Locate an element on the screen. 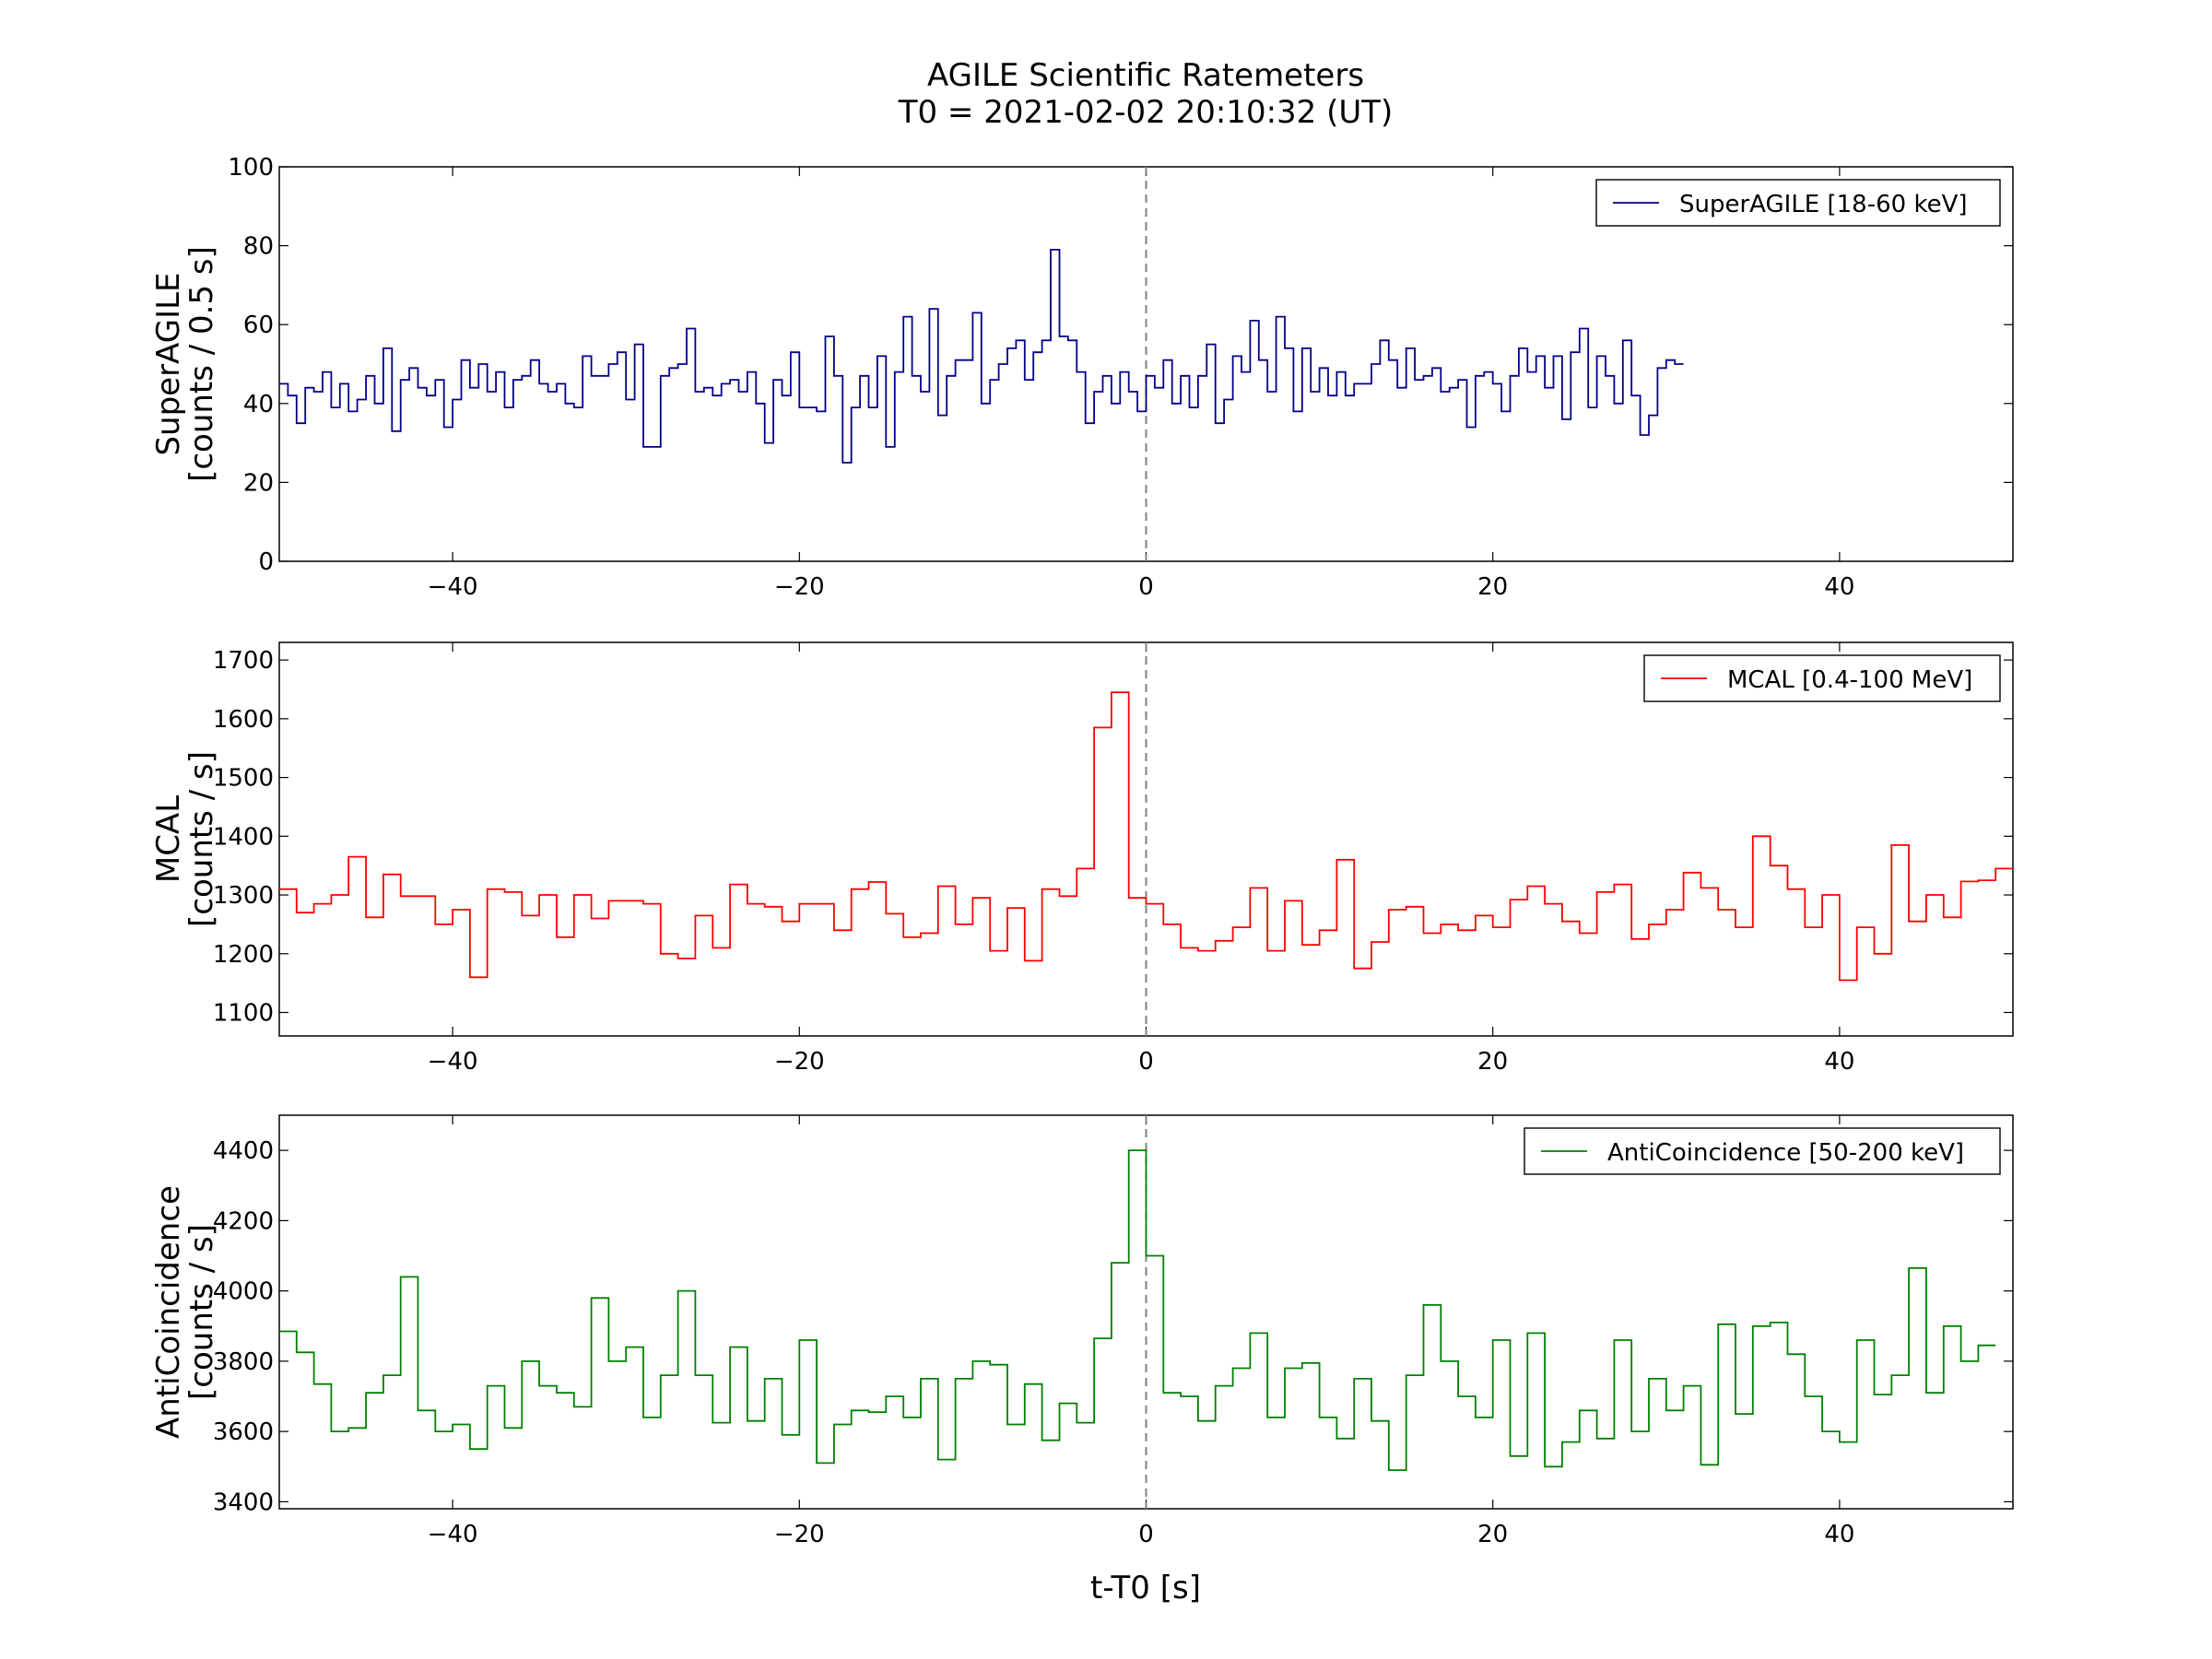 This screenshot has height=1659, width=2212. legend: MCAL [0.4-100 MeV] is located at coordinates (1822, 678).